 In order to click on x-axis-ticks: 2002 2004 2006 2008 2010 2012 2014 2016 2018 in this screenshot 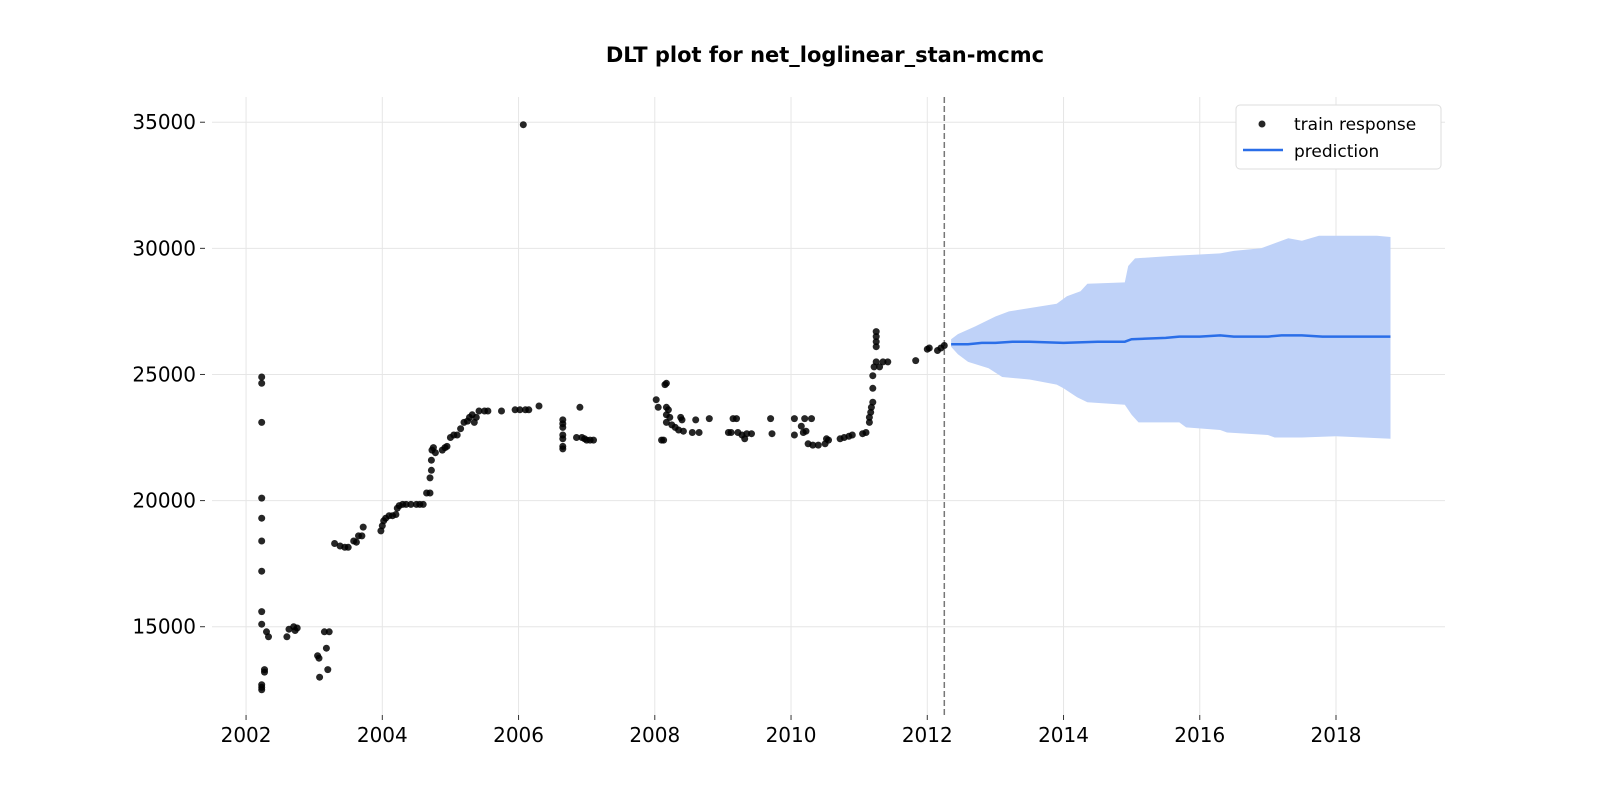, I will do `click(791, 731)`.